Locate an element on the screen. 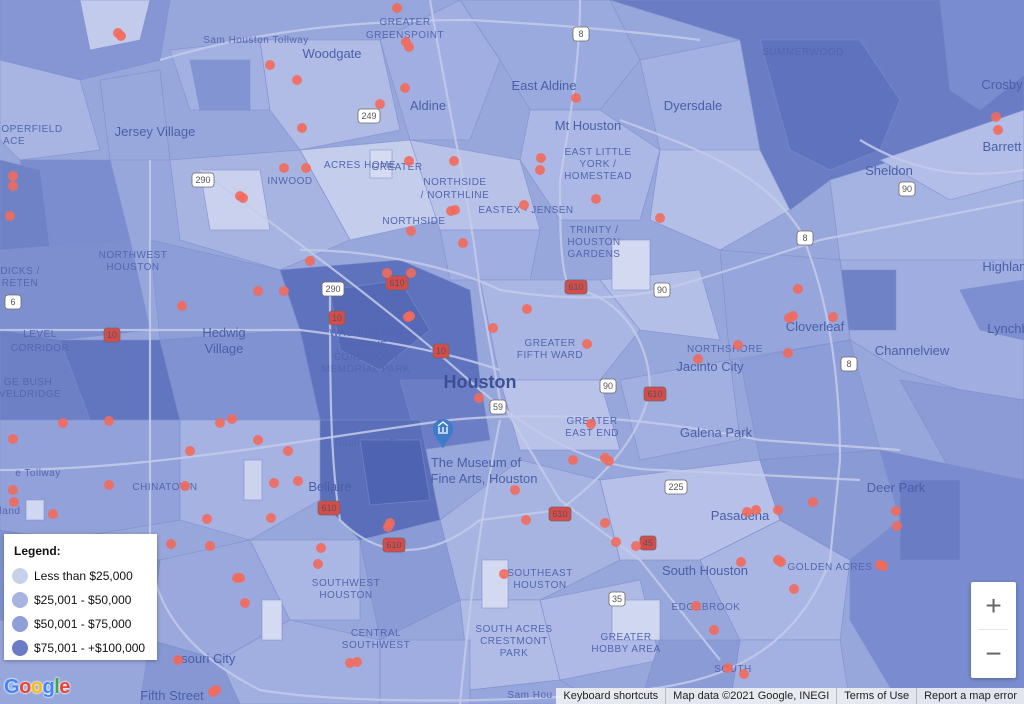 The width and height of the screenshot is (1024, 704). museum-pin-icon is located at coordinates (443, 434).